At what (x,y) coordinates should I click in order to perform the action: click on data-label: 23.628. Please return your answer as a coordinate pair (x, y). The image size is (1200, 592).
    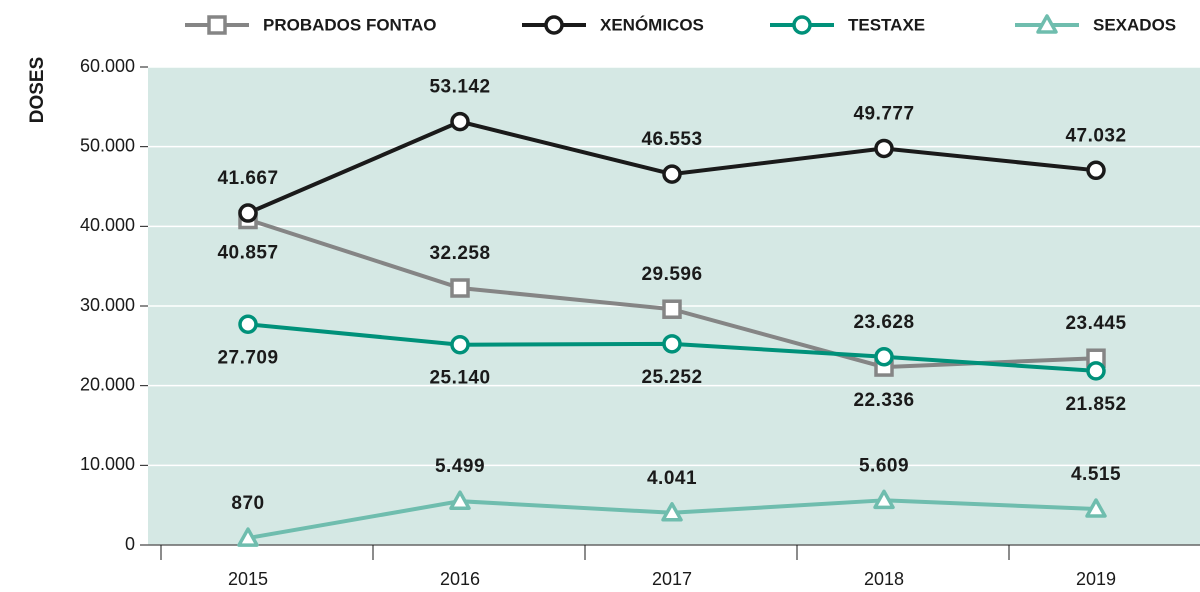
    Looking at the image, I should click on (883, 322).